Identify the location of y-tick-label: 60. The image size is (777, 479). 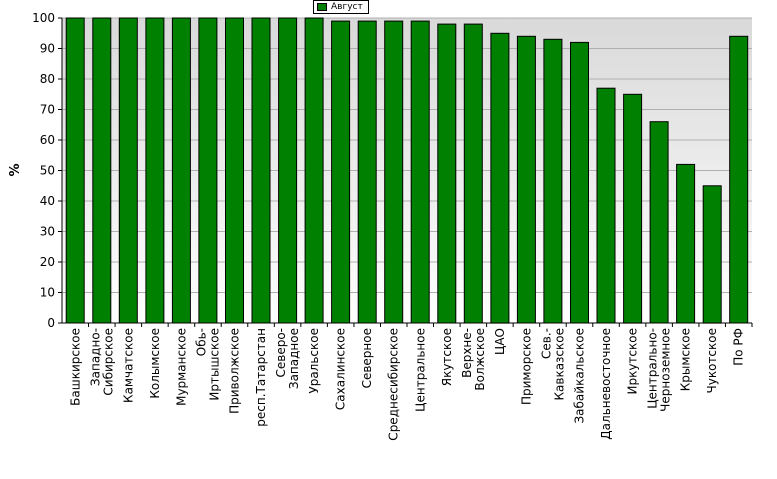
(47, 140).